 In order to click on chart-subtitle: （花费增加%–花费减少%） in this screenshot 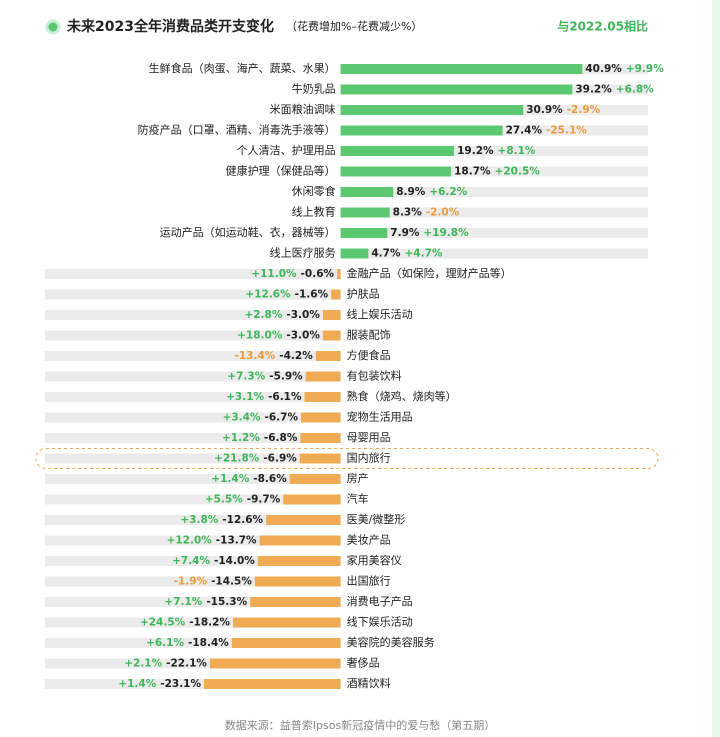, I will do `click(354, 26)`.